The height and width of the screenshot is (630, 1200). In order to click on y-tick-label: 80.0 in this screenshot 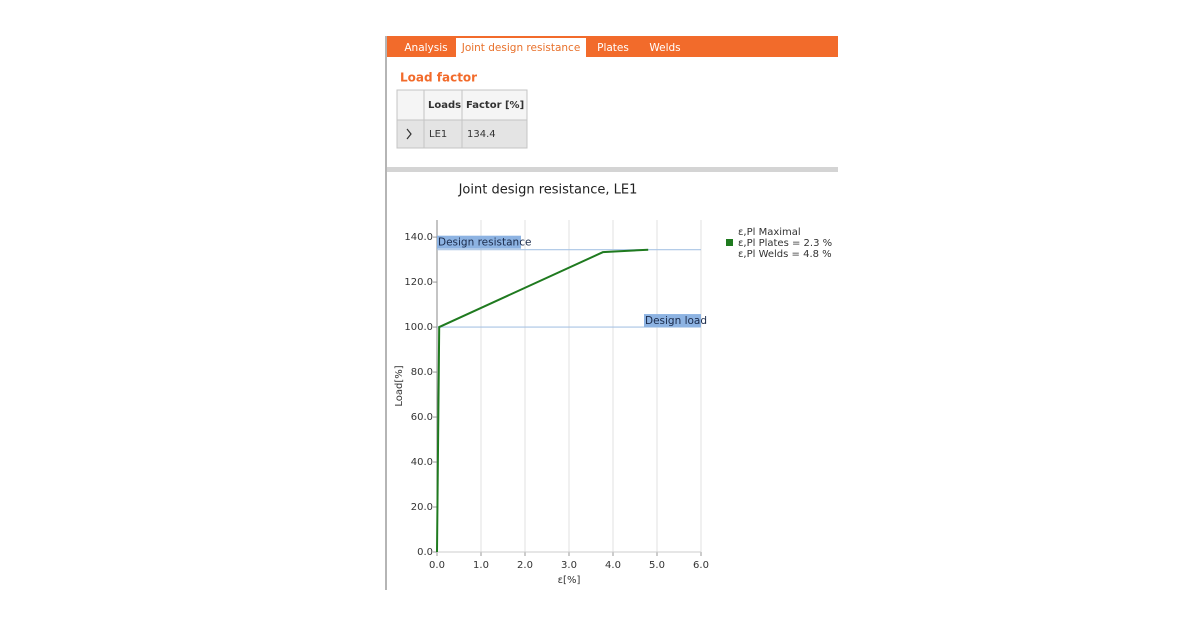, I will do `click(422, 372)`.